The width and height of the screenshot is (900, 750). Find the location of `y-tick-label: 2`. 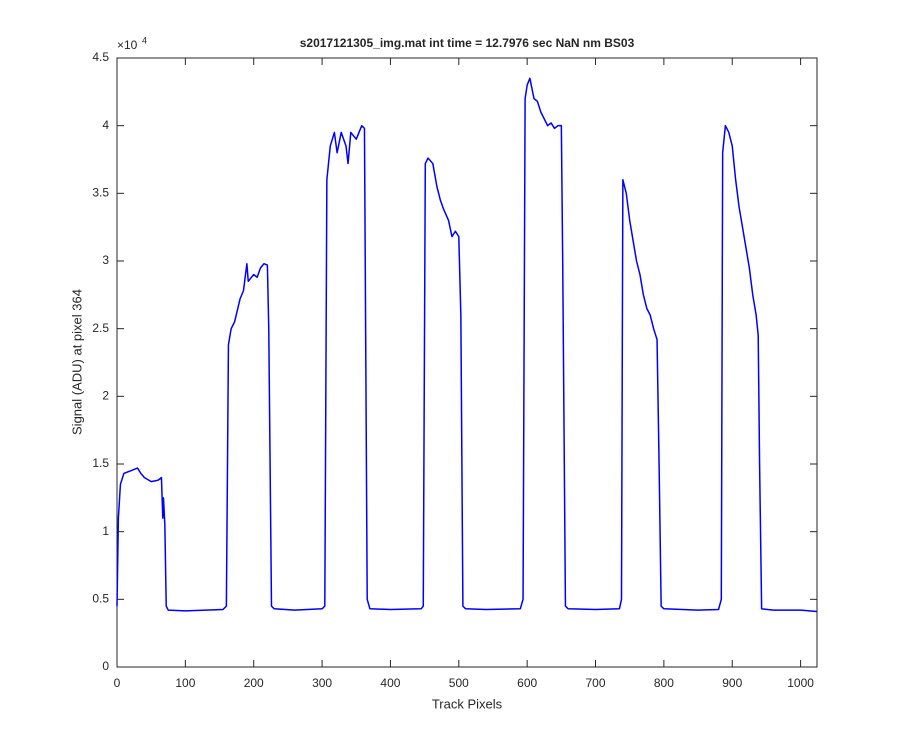

y-tick-label: 2 is located at coordinates (105, 396).